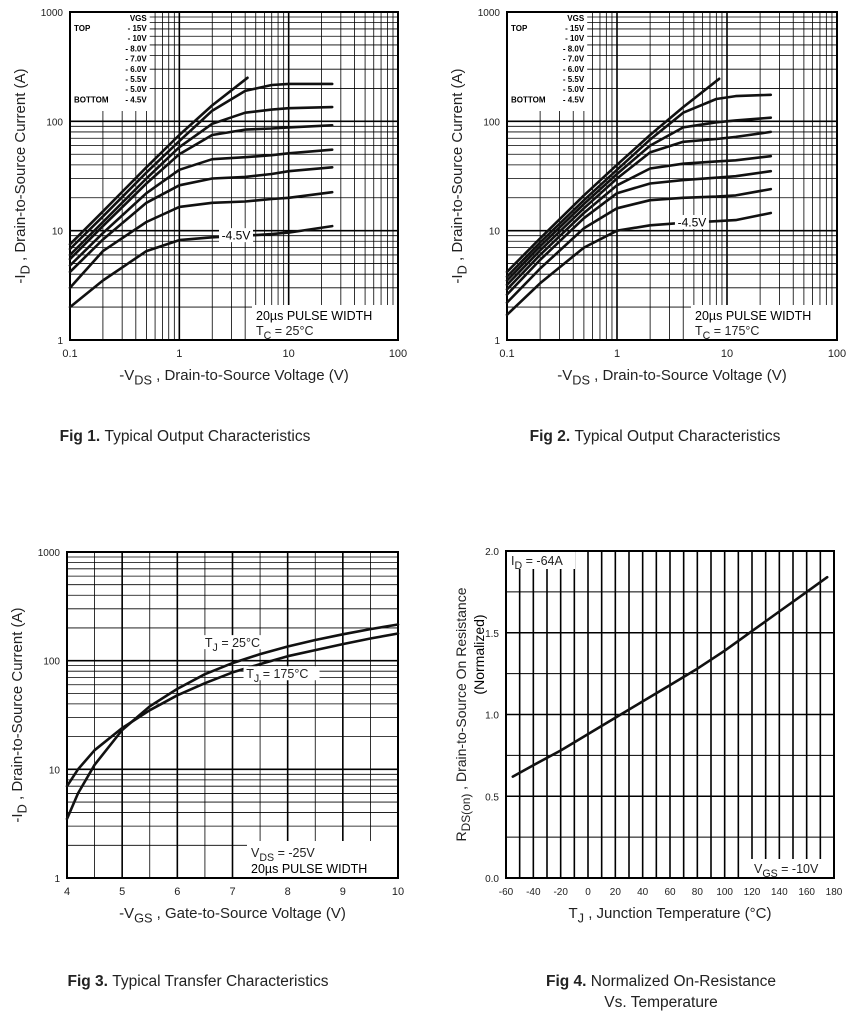 This screenshot has width=850, height=1014. What do you see at coordinates (281, 673) in the screenshot?
I see `series-label-bg` at bounding box center [281, 673].